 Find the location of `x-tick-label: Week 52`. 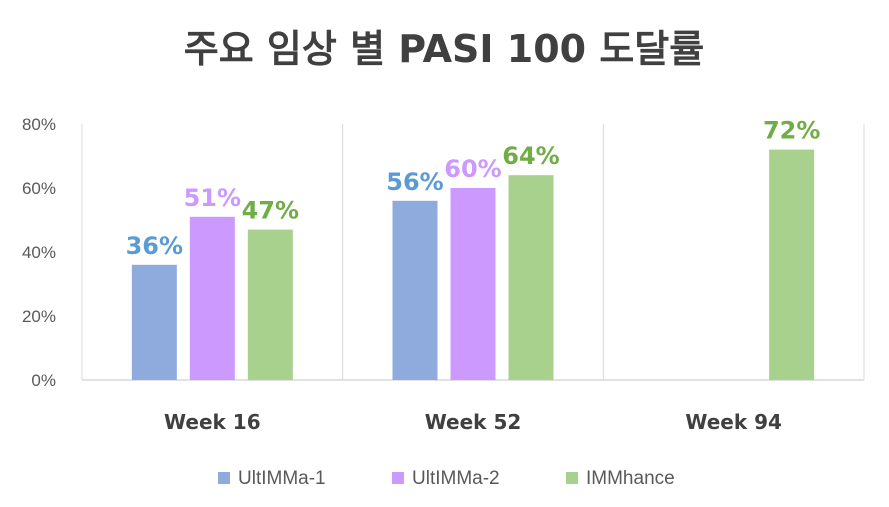

x-tick-label: Week 52 is located at coordinates (473, 422).